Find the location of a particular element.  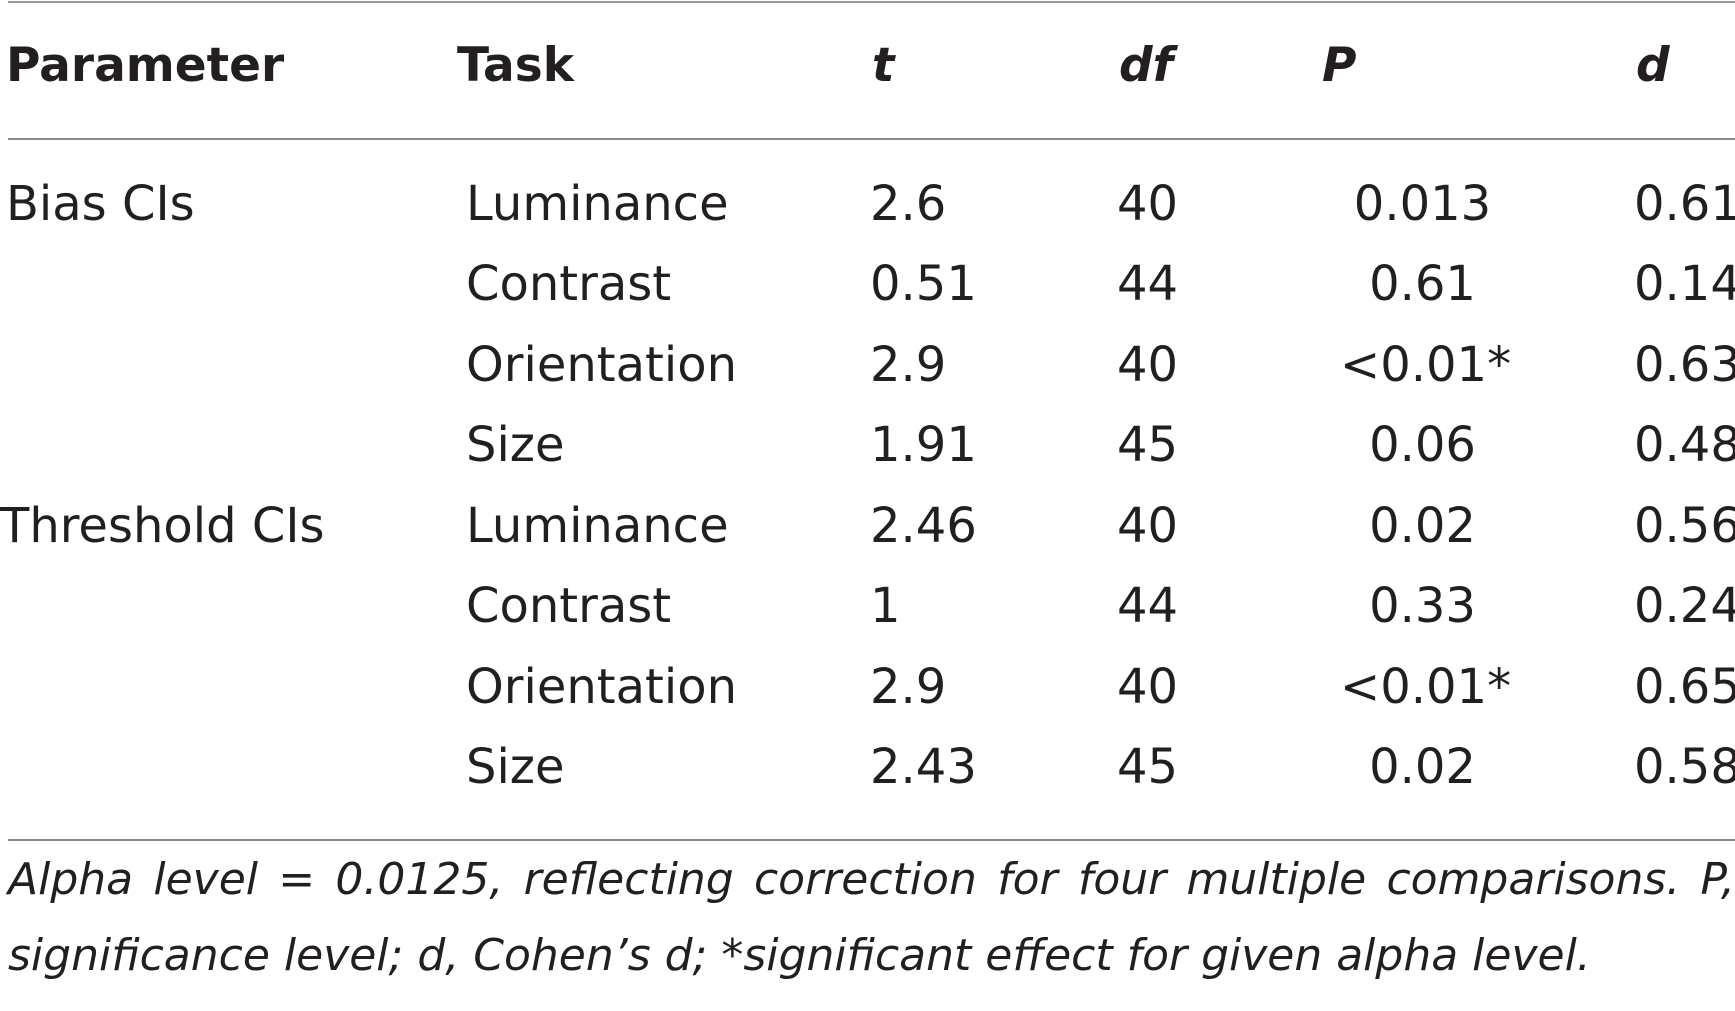

cell-p: 0.33 is located at coordinates (1422, 606).